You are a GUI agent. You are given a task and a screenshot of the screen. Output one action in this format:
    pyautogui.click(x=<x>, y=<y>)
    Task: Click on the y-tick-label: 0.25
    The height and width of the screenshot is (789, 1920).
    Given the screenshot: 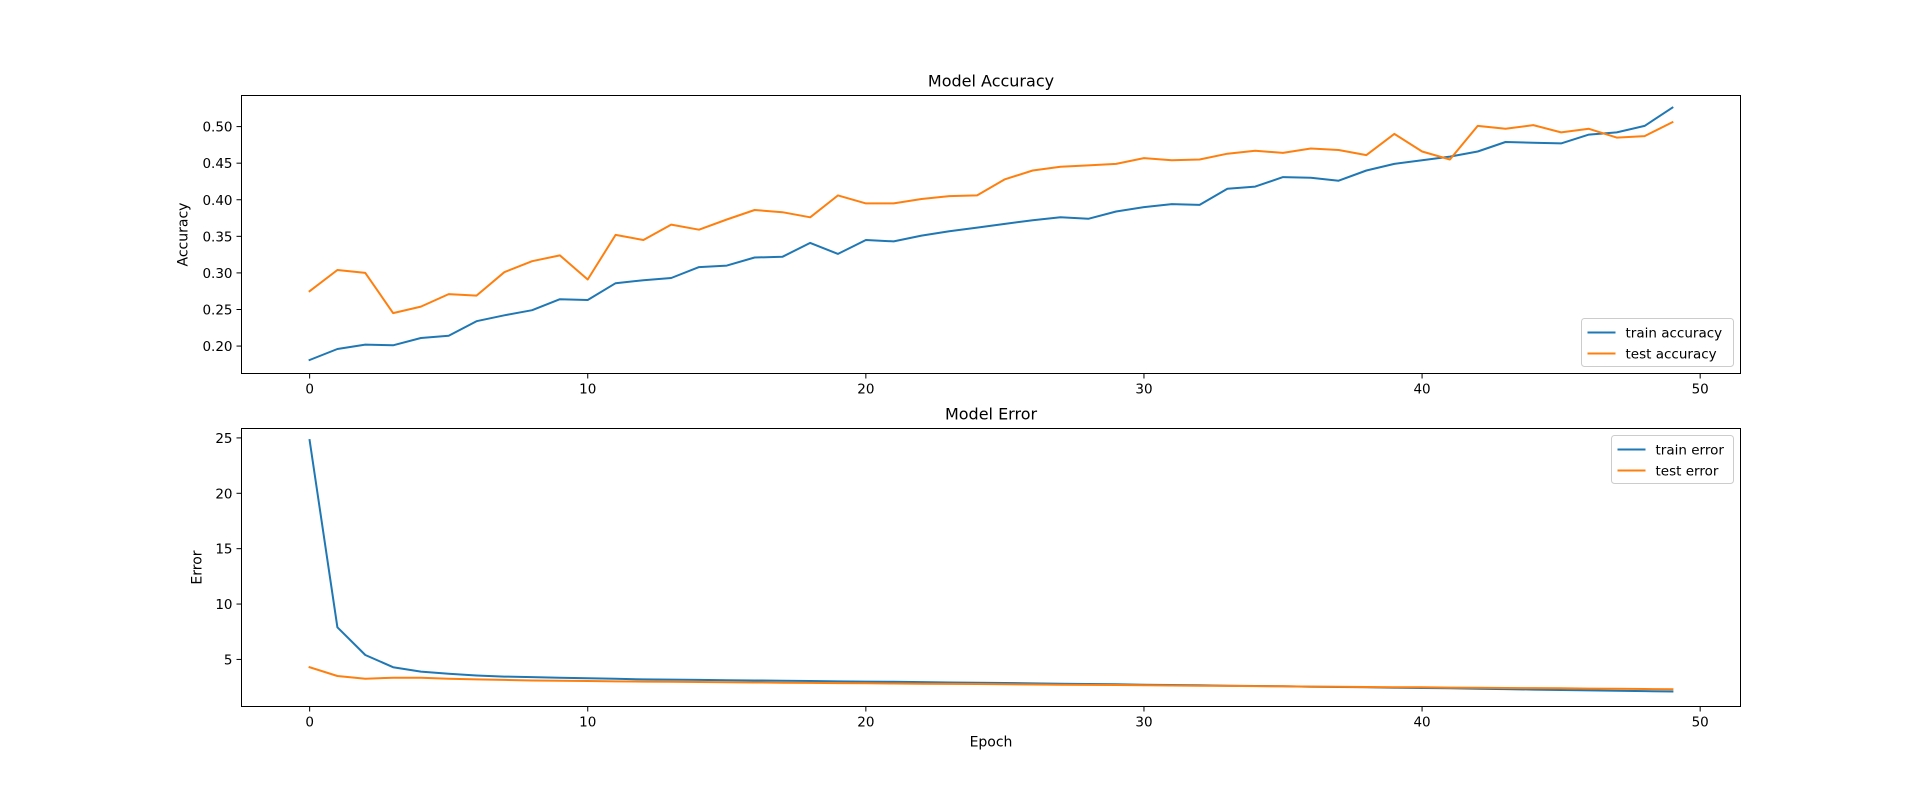 What is the action you would take?
    pyautogui.click(x=217, y=310)
    